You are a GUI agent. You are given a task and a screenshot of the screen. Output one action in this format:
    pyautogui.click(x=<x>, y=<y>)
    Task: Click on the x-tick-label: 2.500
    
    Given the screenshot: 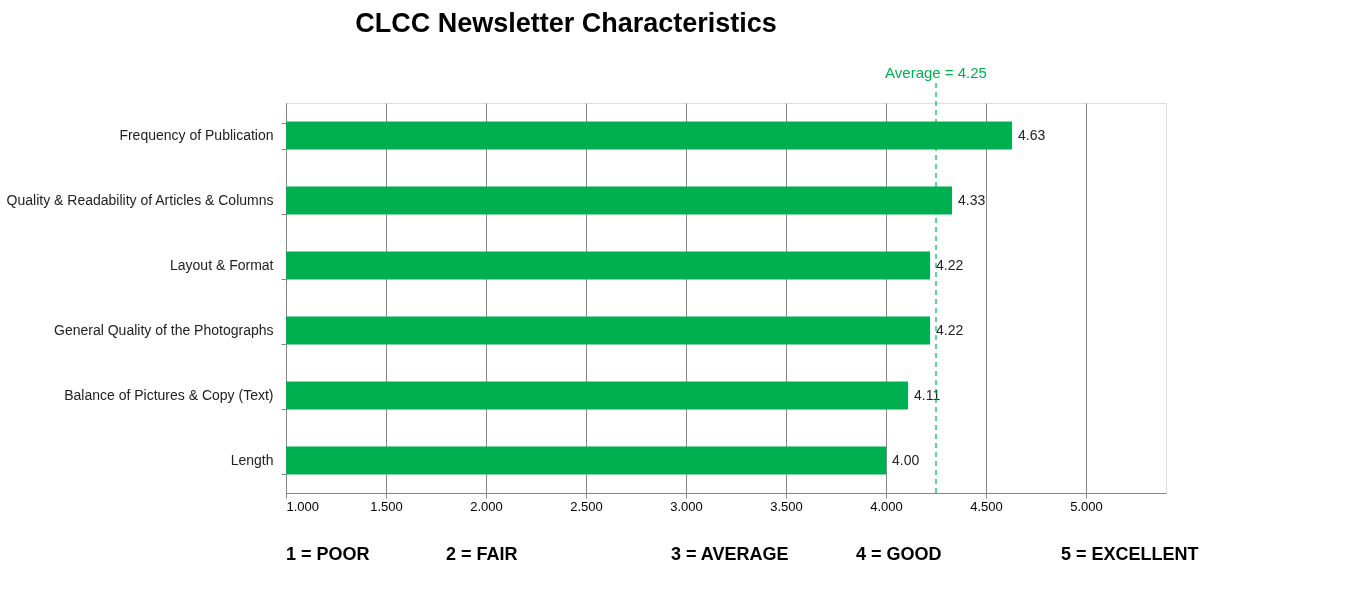 What is the action you would take?
    pyautogui.click(x=586, y=506)
    